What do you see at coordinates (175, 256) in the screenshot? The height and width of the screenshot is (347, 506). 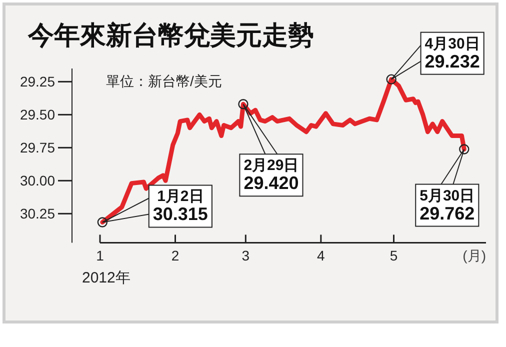 I see `x-tick-label: 2` at bounding box center [175, 256].